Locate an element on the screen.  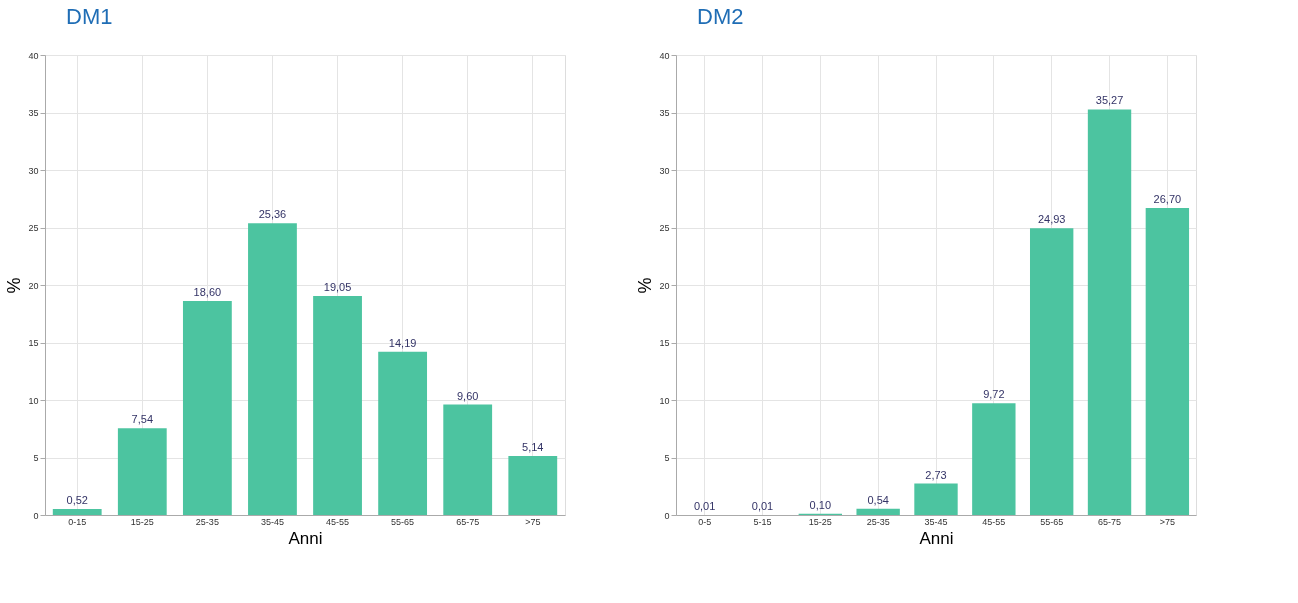
data-label: 7,54 is located at coordinates (142, 419).